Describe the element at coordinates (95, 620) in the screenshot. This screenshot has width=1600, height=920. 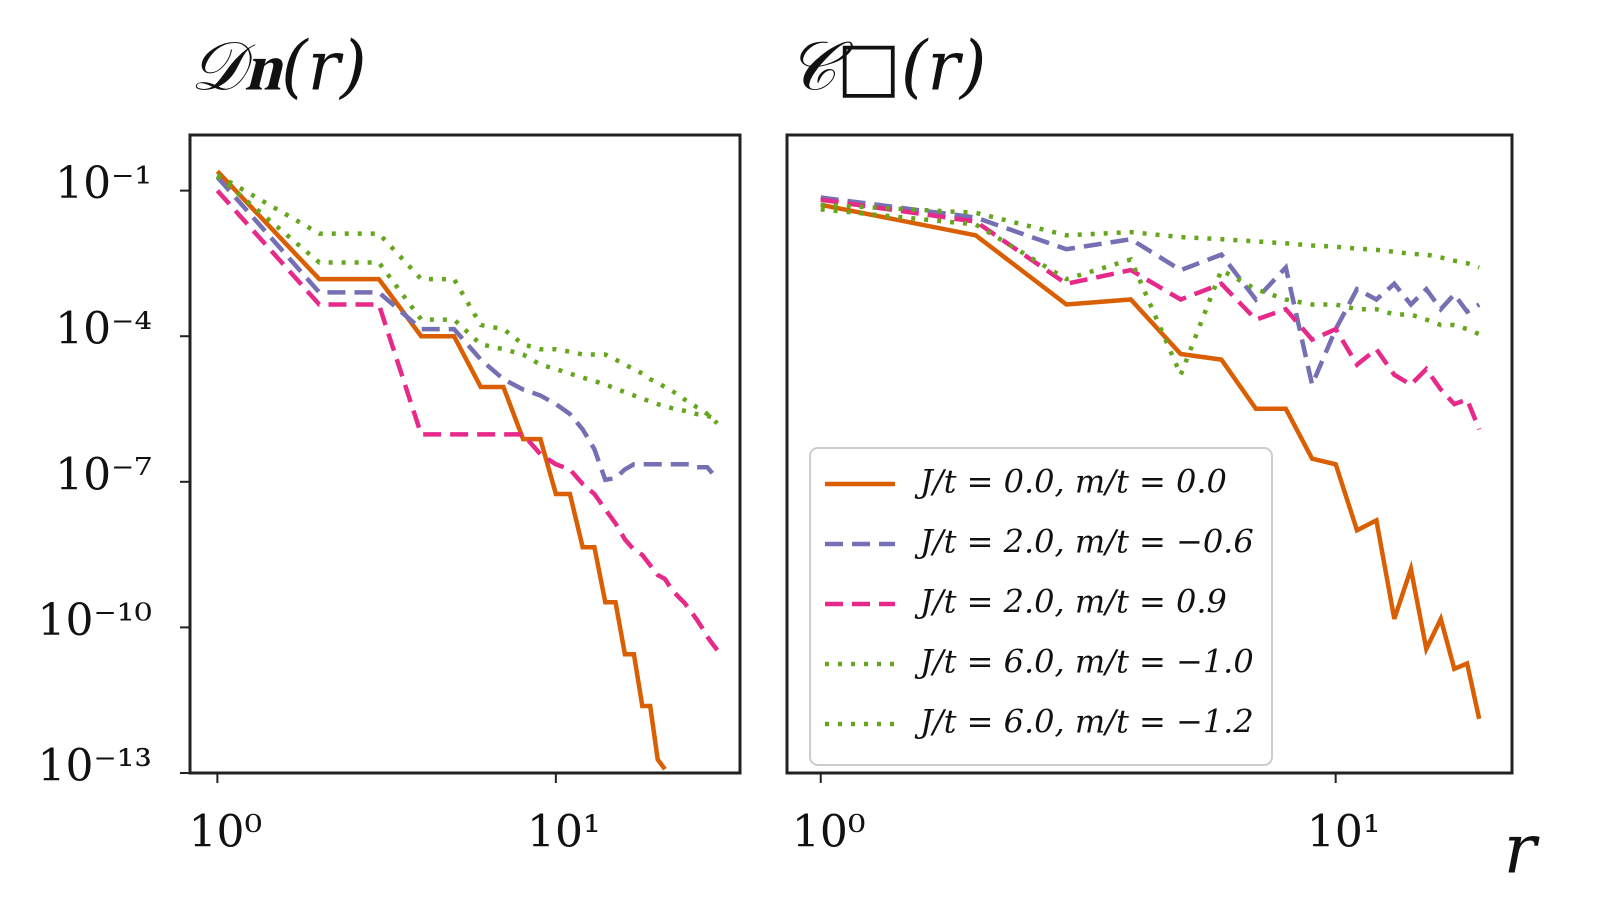
I see `y-tick-label: 10⁻¹⁰` at that location.